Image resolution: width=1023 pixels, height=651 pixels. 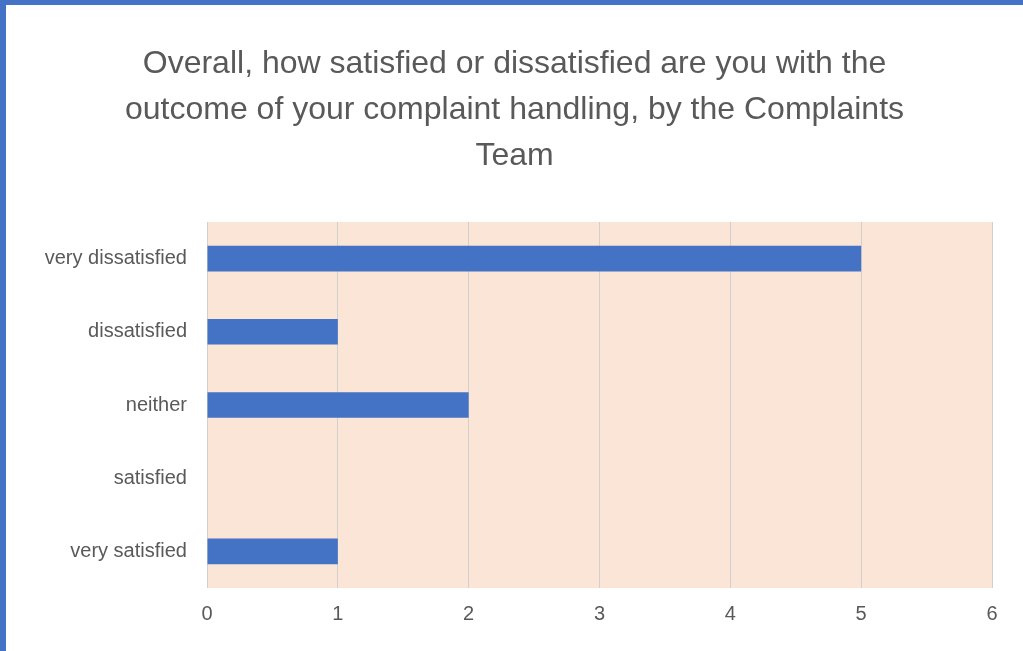 What do you see at coordinates (730, 612) in the screenshot?
I see `x-tick-label: 4` at bounding box center [730, 612].